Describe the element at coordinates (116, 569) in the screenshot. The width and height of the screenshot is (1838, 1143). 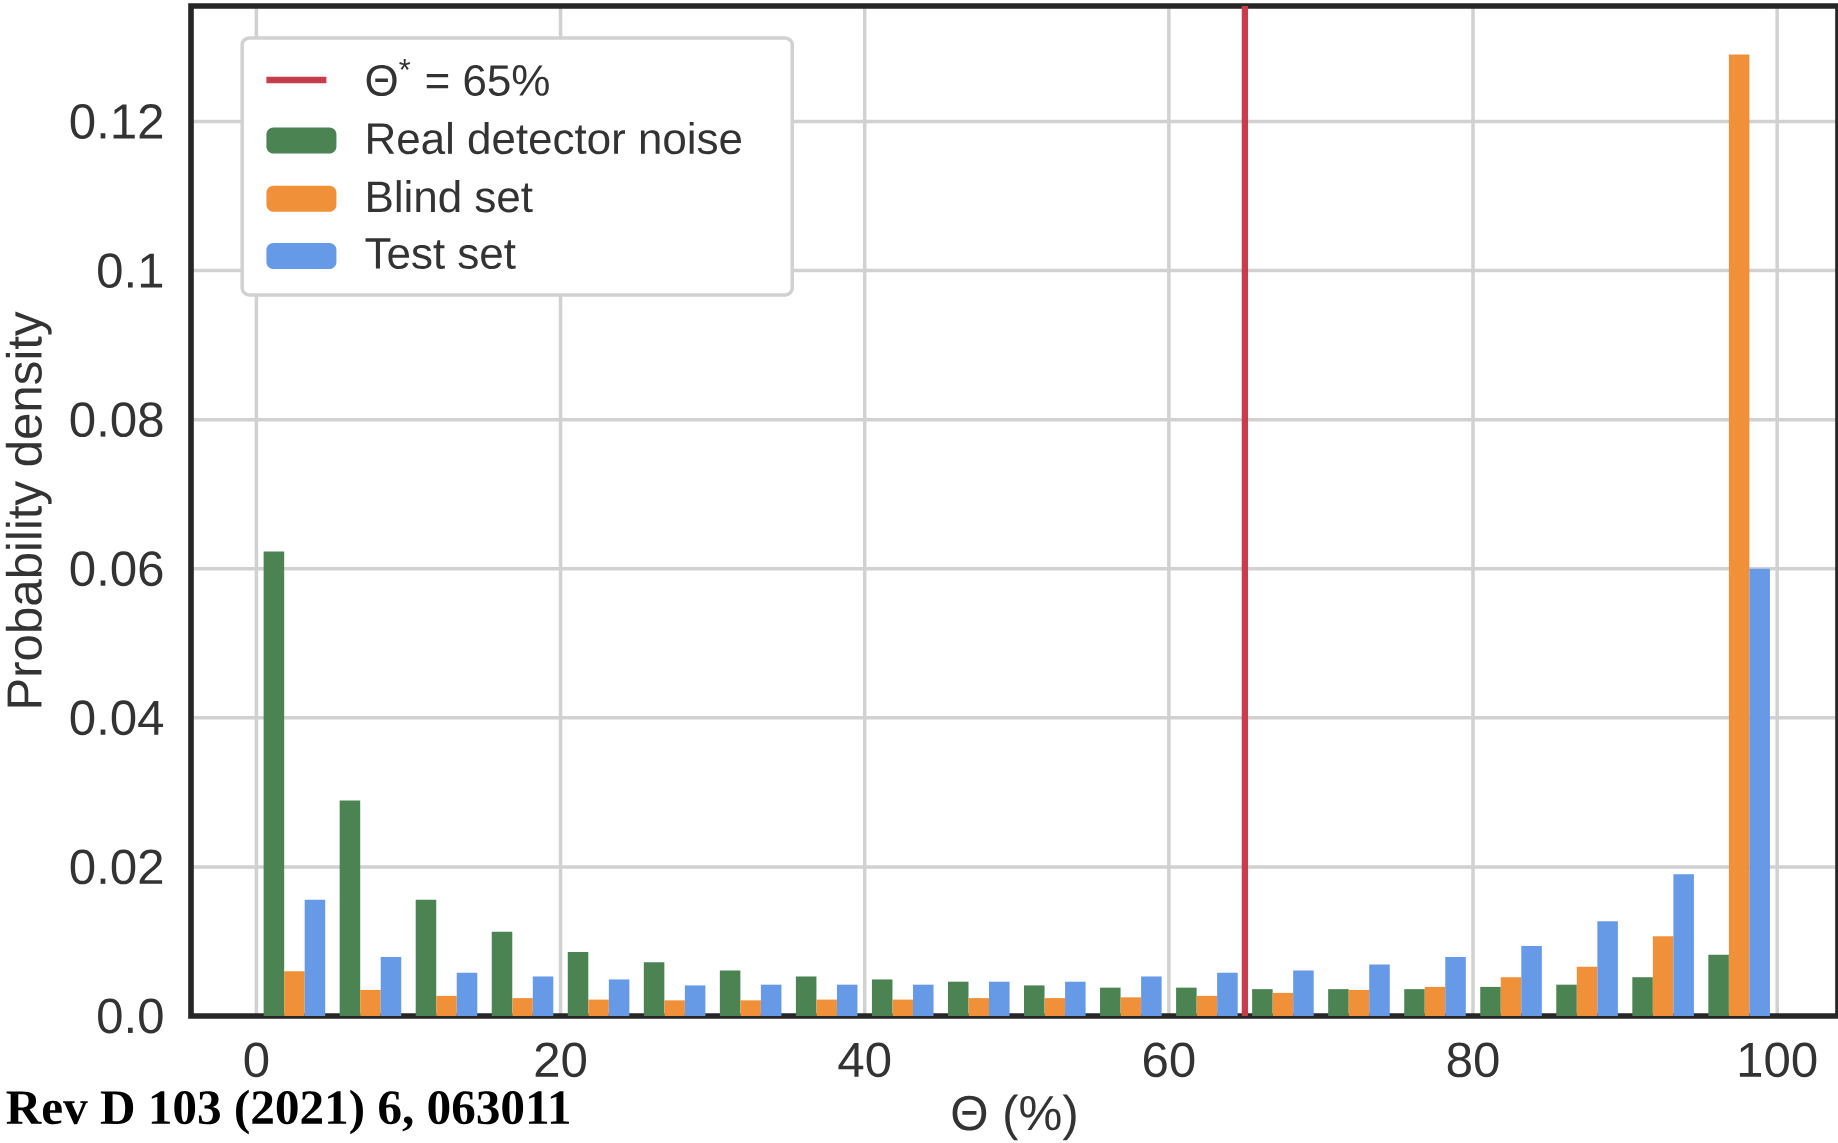
I see `y-tick-label: 0.06` at that location.